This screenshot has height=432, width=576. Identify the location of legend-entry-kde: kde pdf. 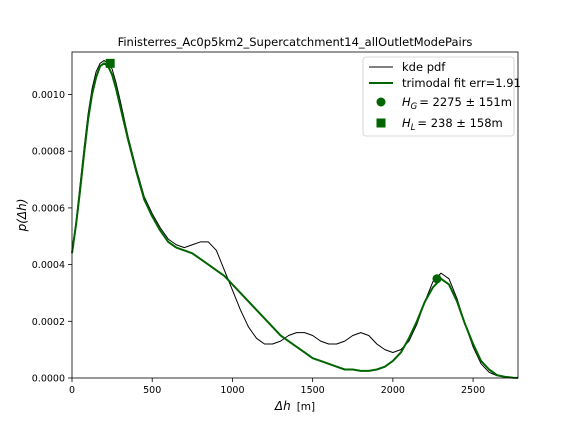
(407, 67).